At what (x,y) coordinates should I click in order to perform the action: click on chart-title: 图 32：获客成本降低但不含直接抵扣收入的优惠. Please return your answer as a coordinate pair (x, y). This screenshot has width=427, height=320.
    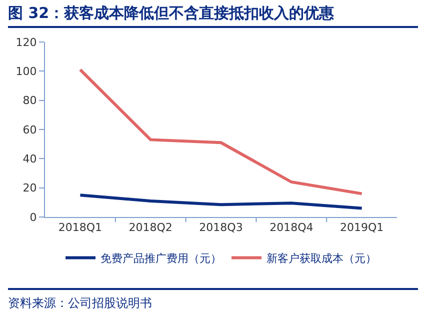
    Looking at the image, I should click on (213, 16).